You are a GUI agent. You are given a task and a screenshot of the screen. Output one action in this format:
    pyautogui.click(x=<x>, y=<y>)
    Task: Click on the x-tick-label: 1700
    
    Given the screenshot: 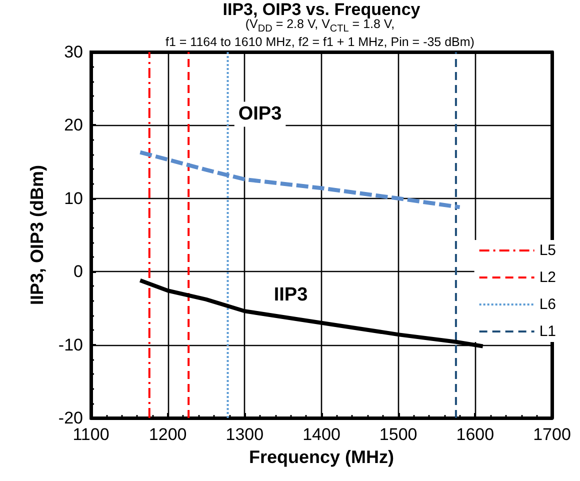 What is the action you would take?
    pyautogui.click(x=552, y=434)
    